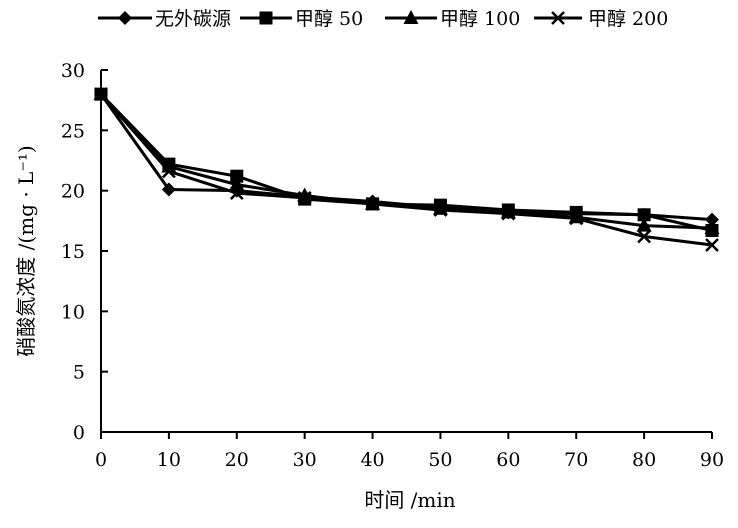  Describe the element at coordinates (480, 19) in the screenshot. I see `legend-label: 甲醇 100` at that location.